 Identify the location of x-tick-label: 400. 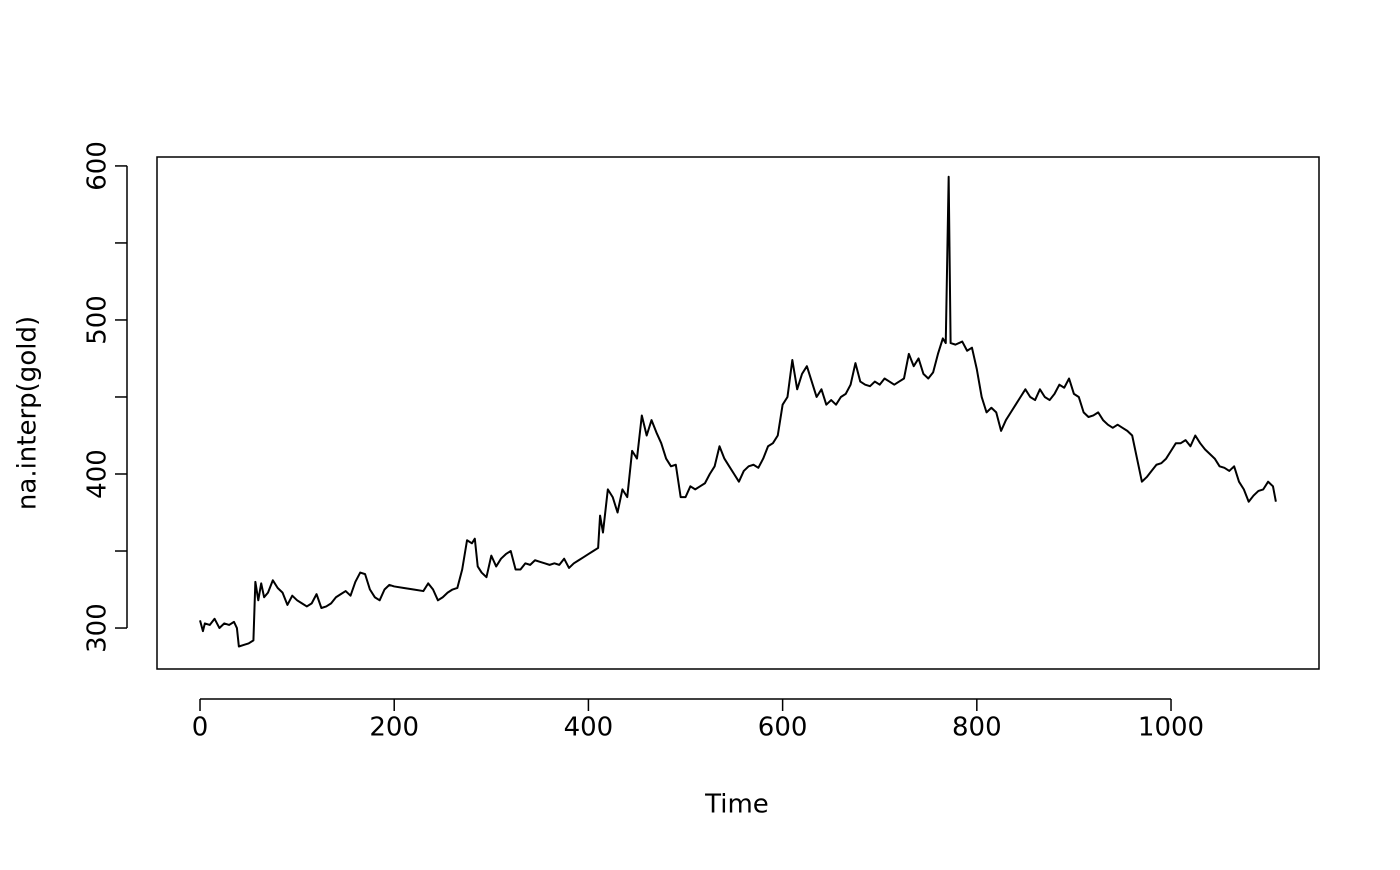
(589, 728).